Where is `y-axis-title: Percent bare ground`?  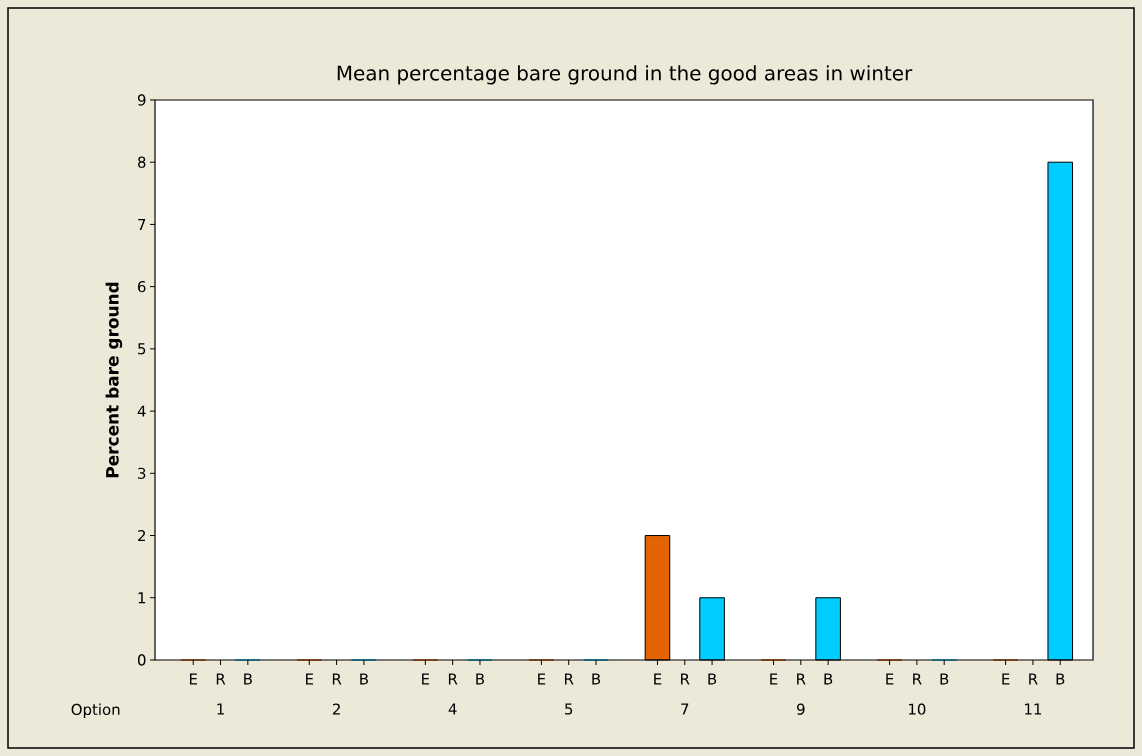 y-axis-title: Percent bare ground is located at coordinates (114, 380).